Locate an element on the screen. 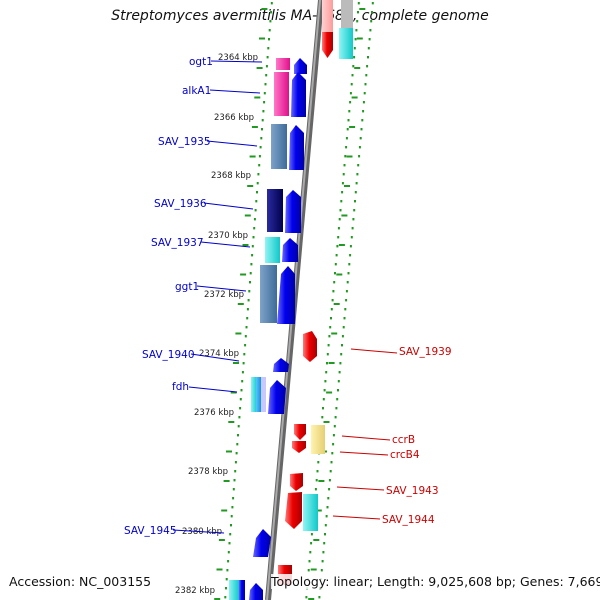 This screenshot has height=600, width=600. gene-label-ccrB: ccrB is located at coordinates (403, 440).